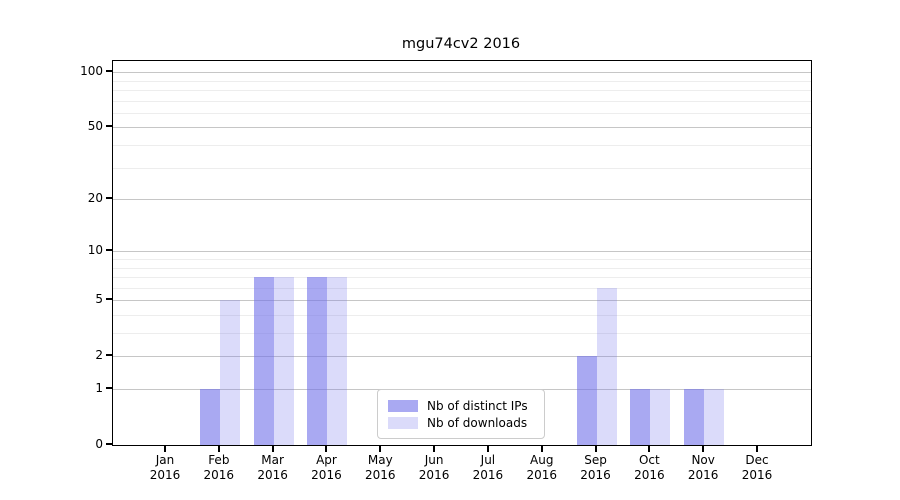  Describe the element at coordinates (91, 71) in the screenshot. I see `ytick-label-100: 100` at that location.